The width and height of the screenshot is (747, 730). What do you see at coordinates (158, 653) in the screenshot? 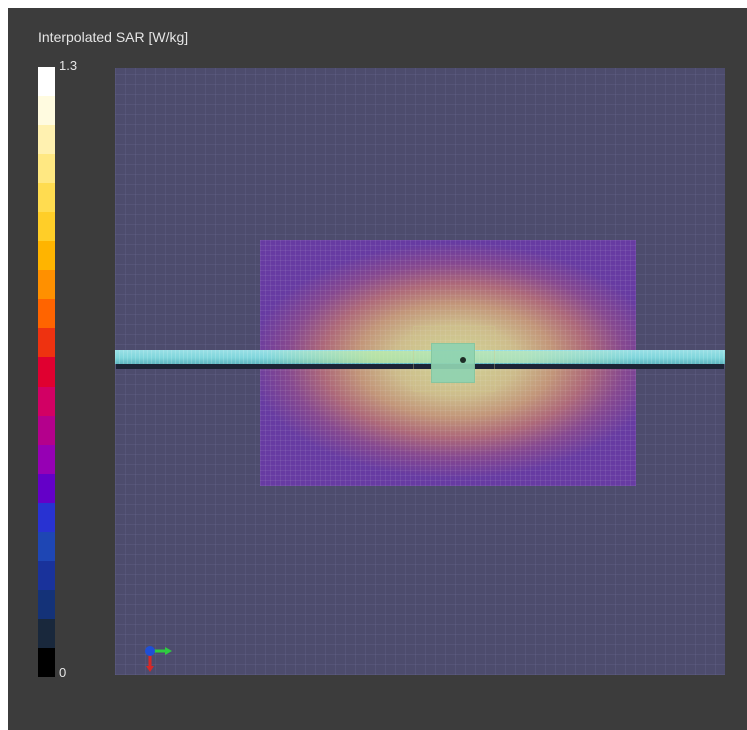
I see `axes-triad-icon` at bounding box center [158, 653].